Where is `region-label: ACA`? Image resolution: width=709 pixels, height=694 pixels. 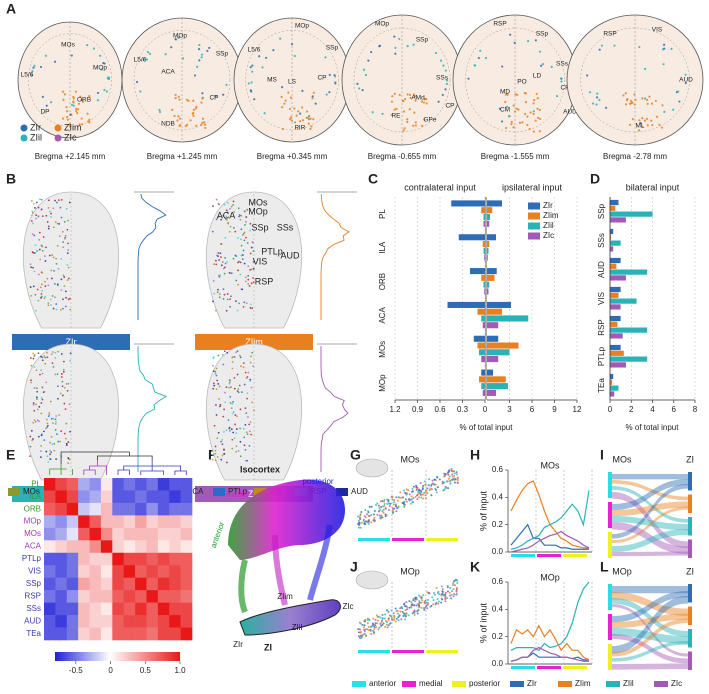 region-label: ACA is located at coordinates (226, 215).